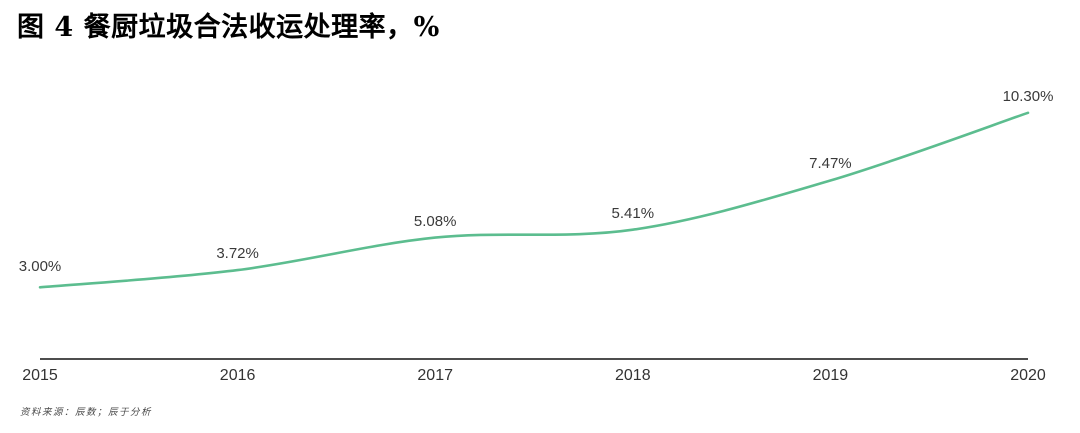 Image resolution: width=1080 pixels, height=433 pixels. Describe the element at coordinates (830, 375) in the screenshot. I see `x-tick-label: 2019` at that location.